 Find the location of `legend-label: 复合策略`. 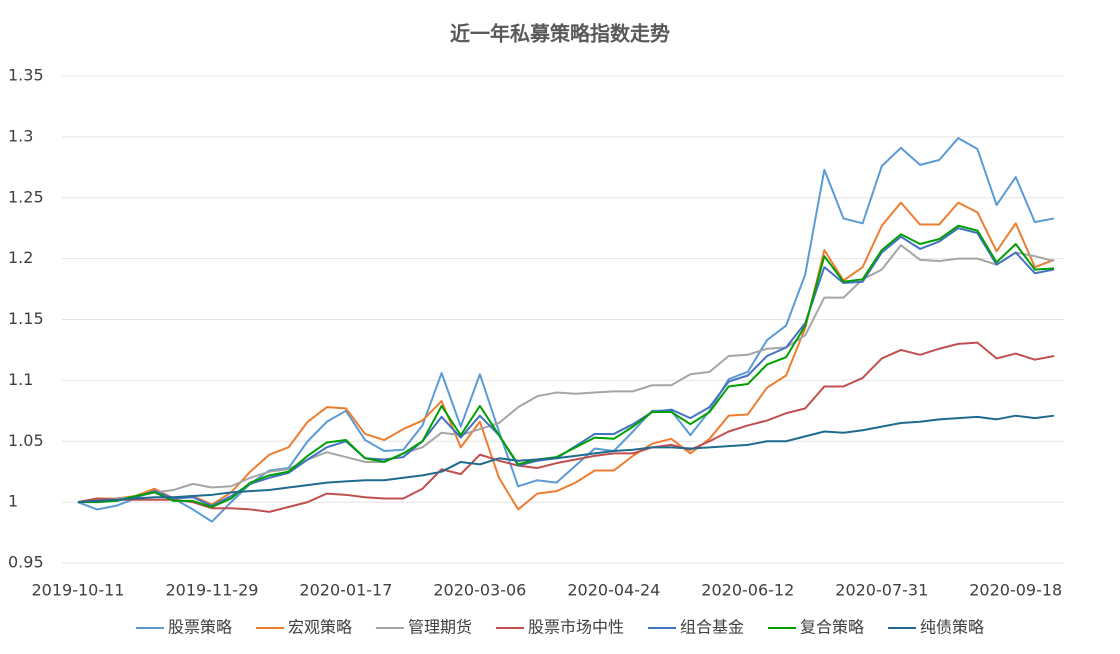

legend-label: 复合策略 is located at coordinates (832, 627).